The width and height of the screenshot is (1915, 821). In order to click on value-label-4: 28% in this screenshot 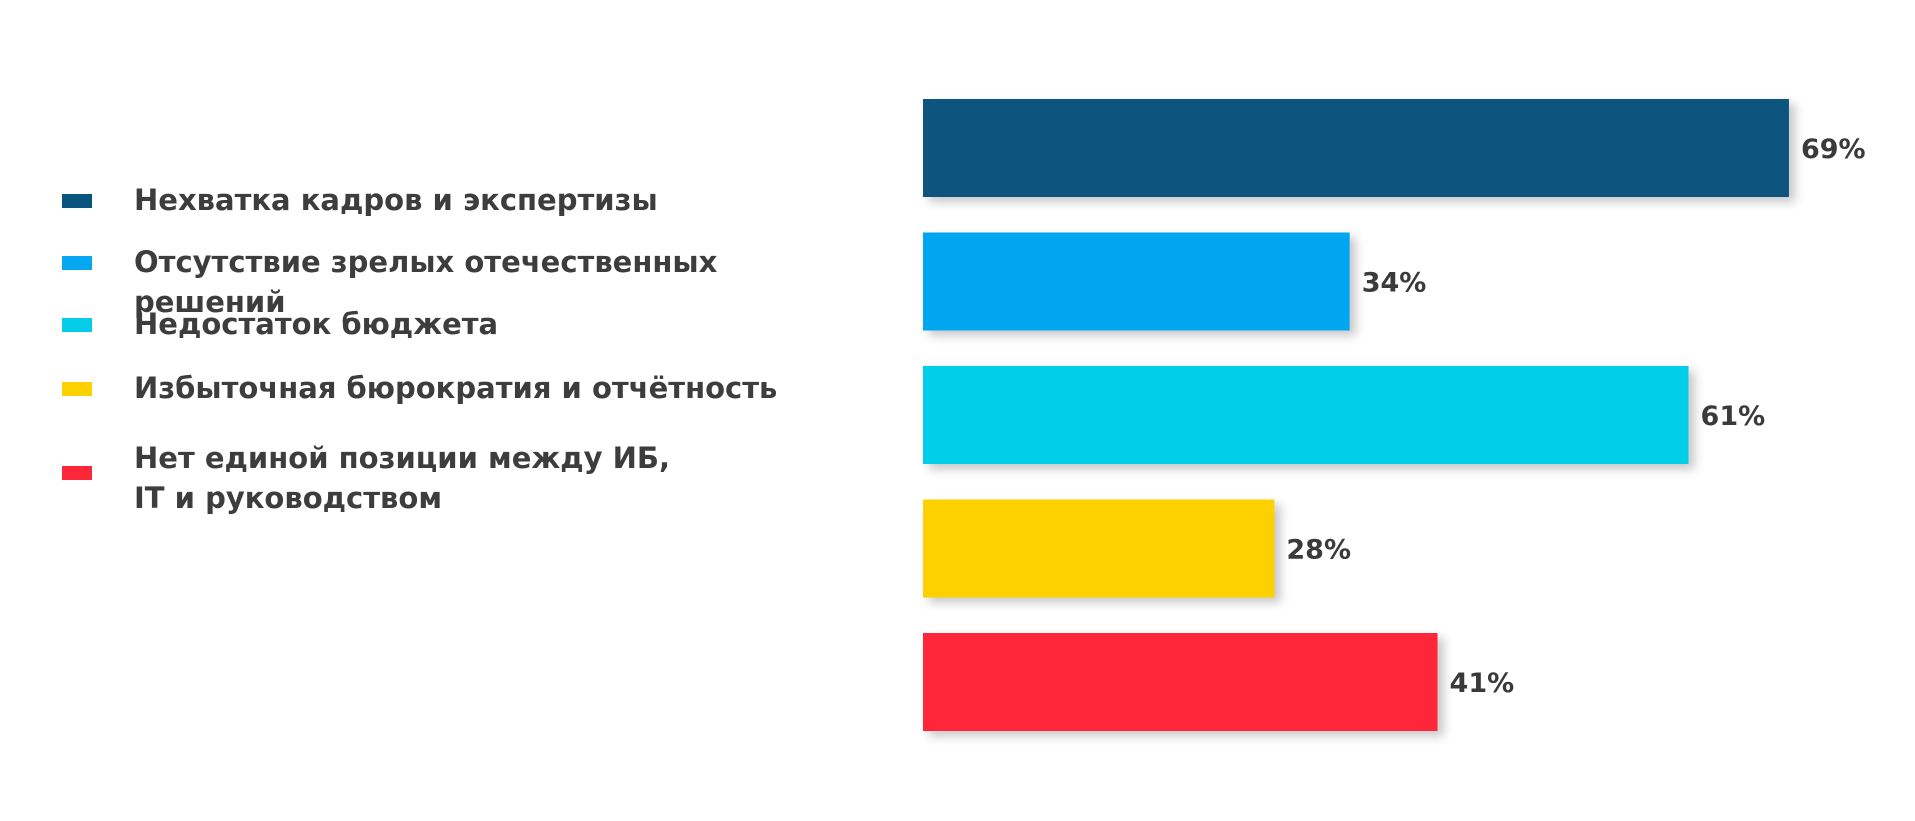, I will do `click(1318, 550)`.